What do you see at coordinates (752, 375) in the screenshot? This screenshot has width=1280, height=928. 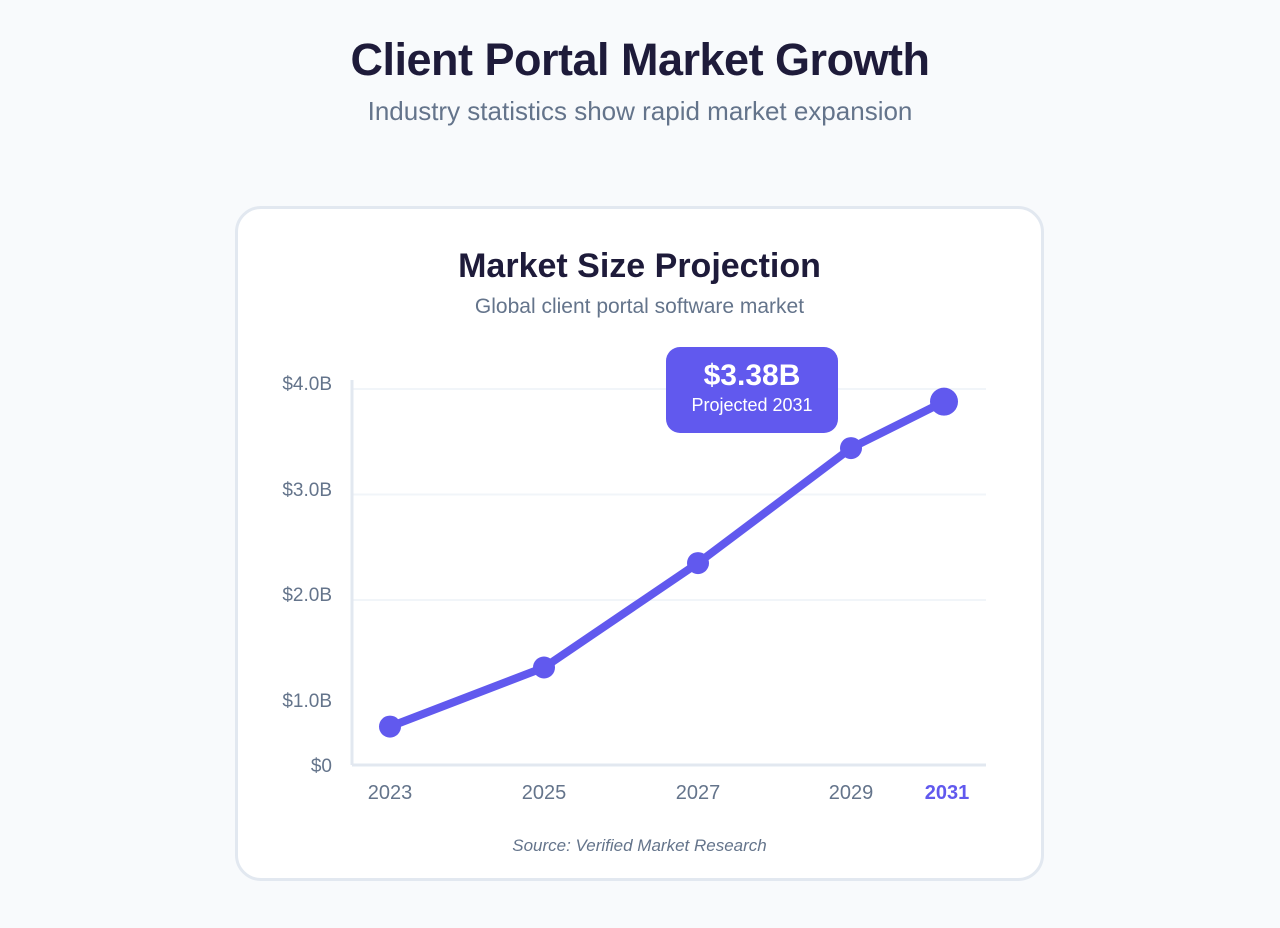 I see `tooltip-value: $3.38B` at bounding box center [752, 375].